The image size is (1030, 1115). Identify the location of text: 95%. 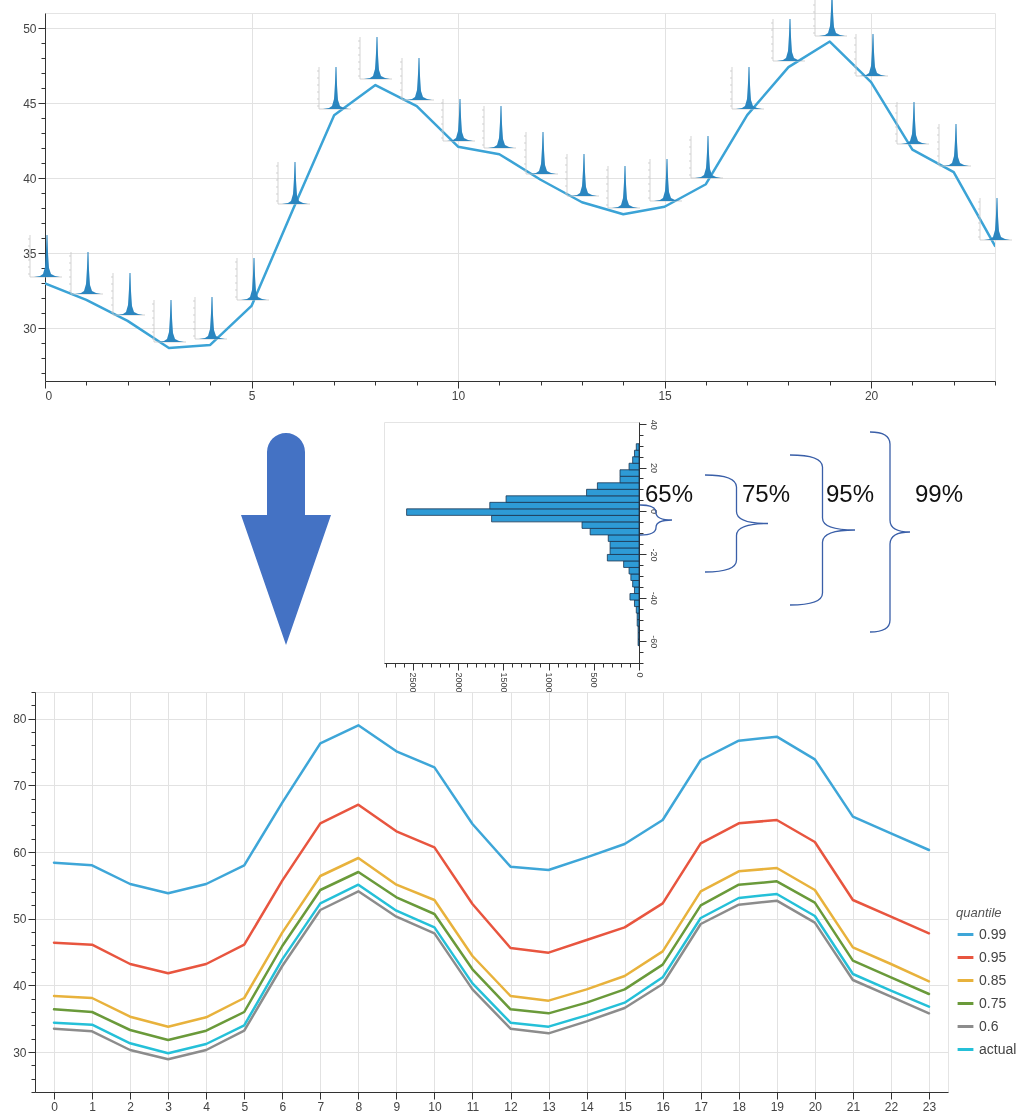
(850, 494).